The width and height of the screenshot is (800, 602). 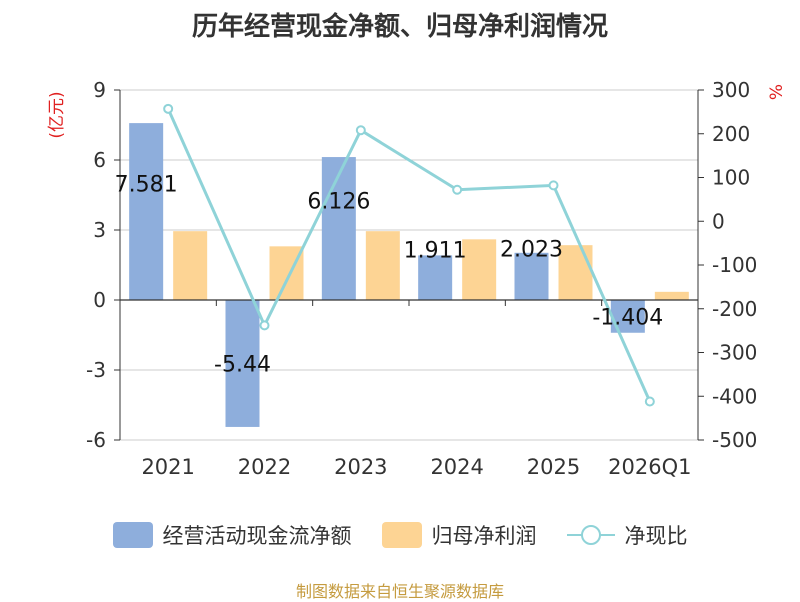 I want to click on legend-label-ratio: 净现比, so click(x=656, y=536).